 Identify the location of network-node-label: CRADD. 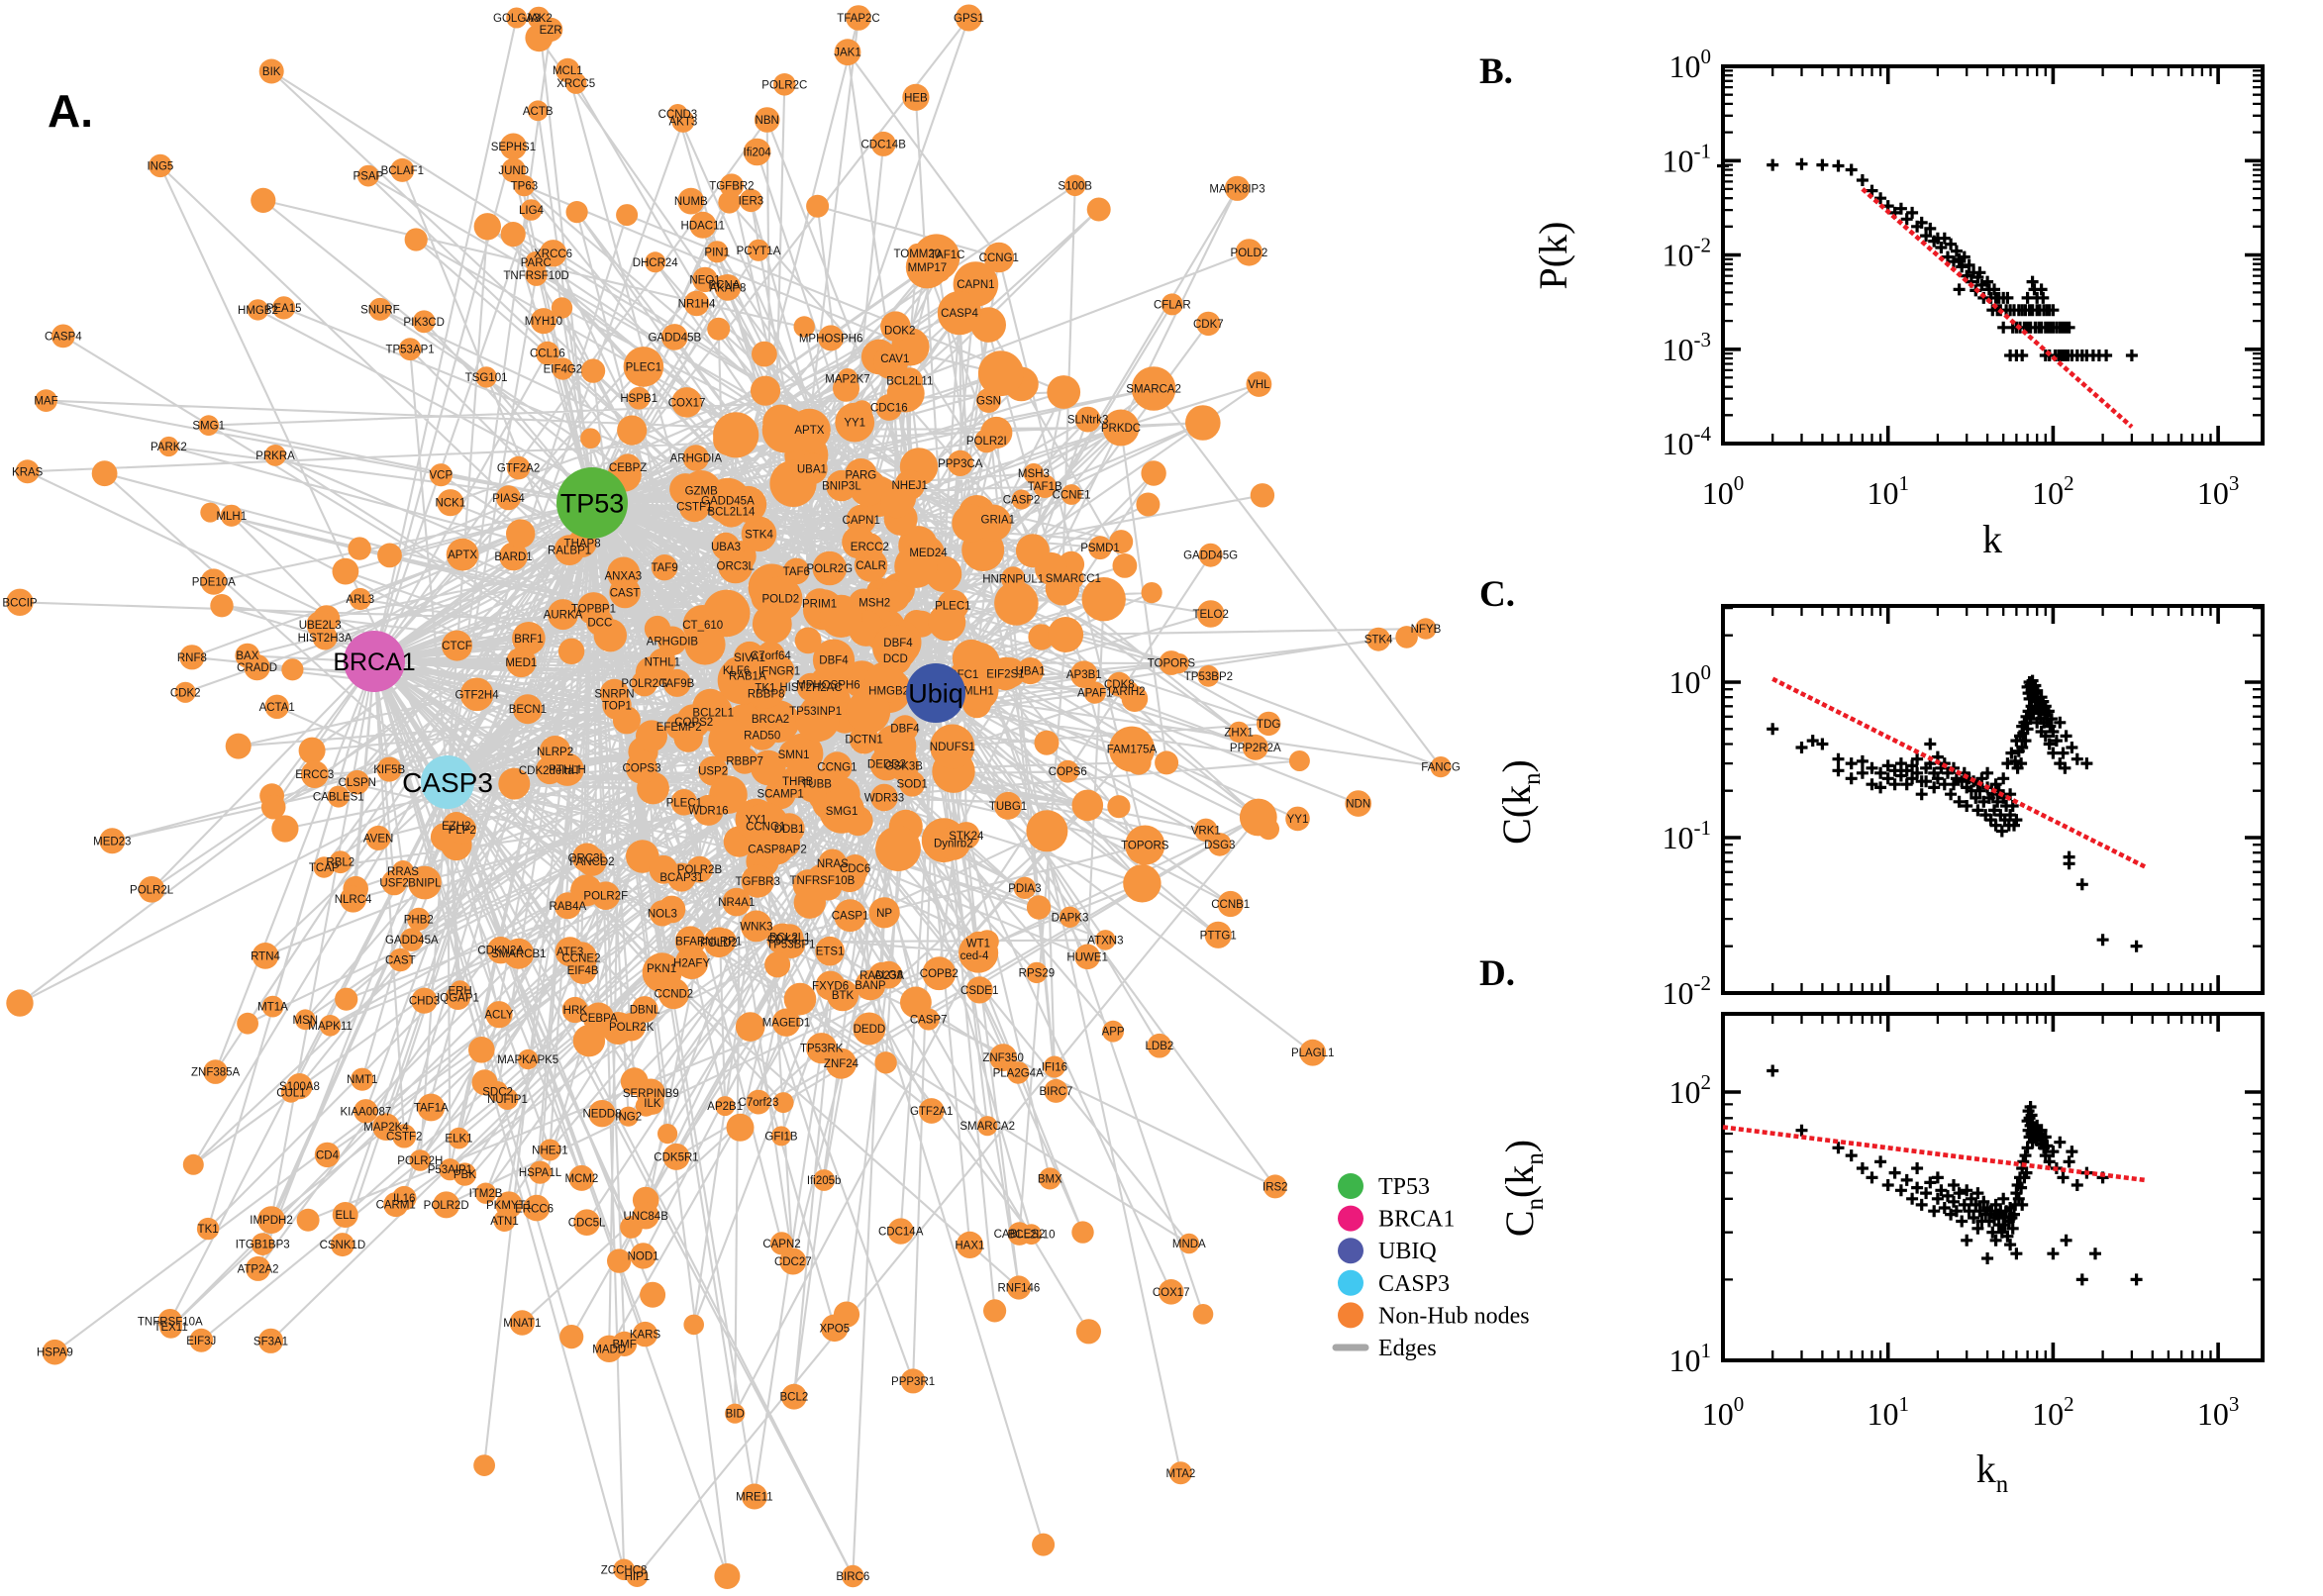
(257, 668).